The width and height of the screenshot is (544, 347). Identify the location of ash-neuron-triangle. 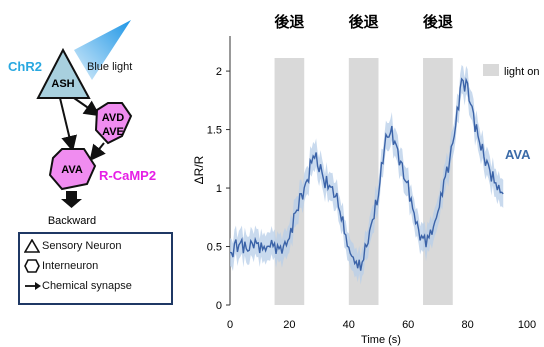
(63, 73).